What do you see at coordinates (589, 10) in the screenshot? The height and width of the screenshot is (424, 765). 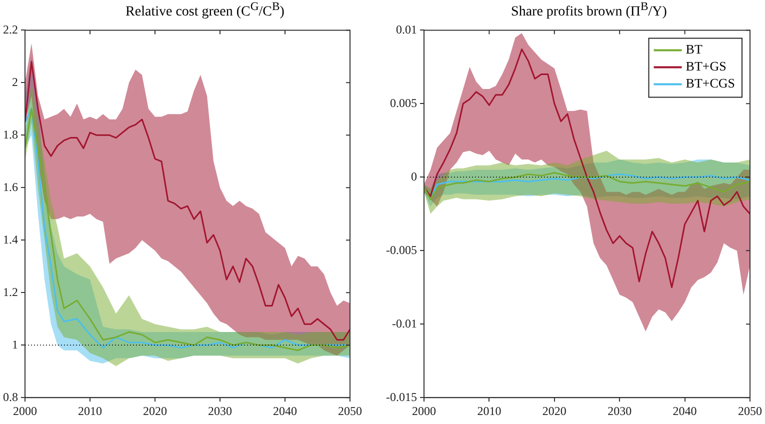 I see `chart-title: Share profits brown (Π$^{B}$/Y)` at bounding box center [589, 10].